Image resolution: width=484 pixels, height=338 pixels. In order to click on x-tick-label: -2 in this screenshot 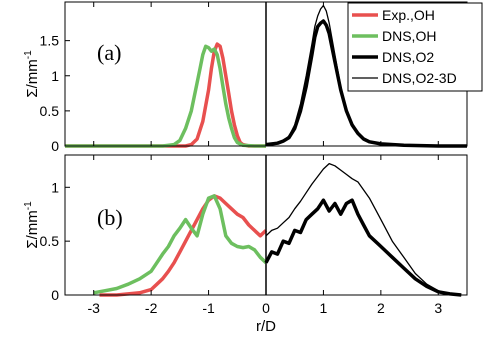, I will do `click(151, 308)`.